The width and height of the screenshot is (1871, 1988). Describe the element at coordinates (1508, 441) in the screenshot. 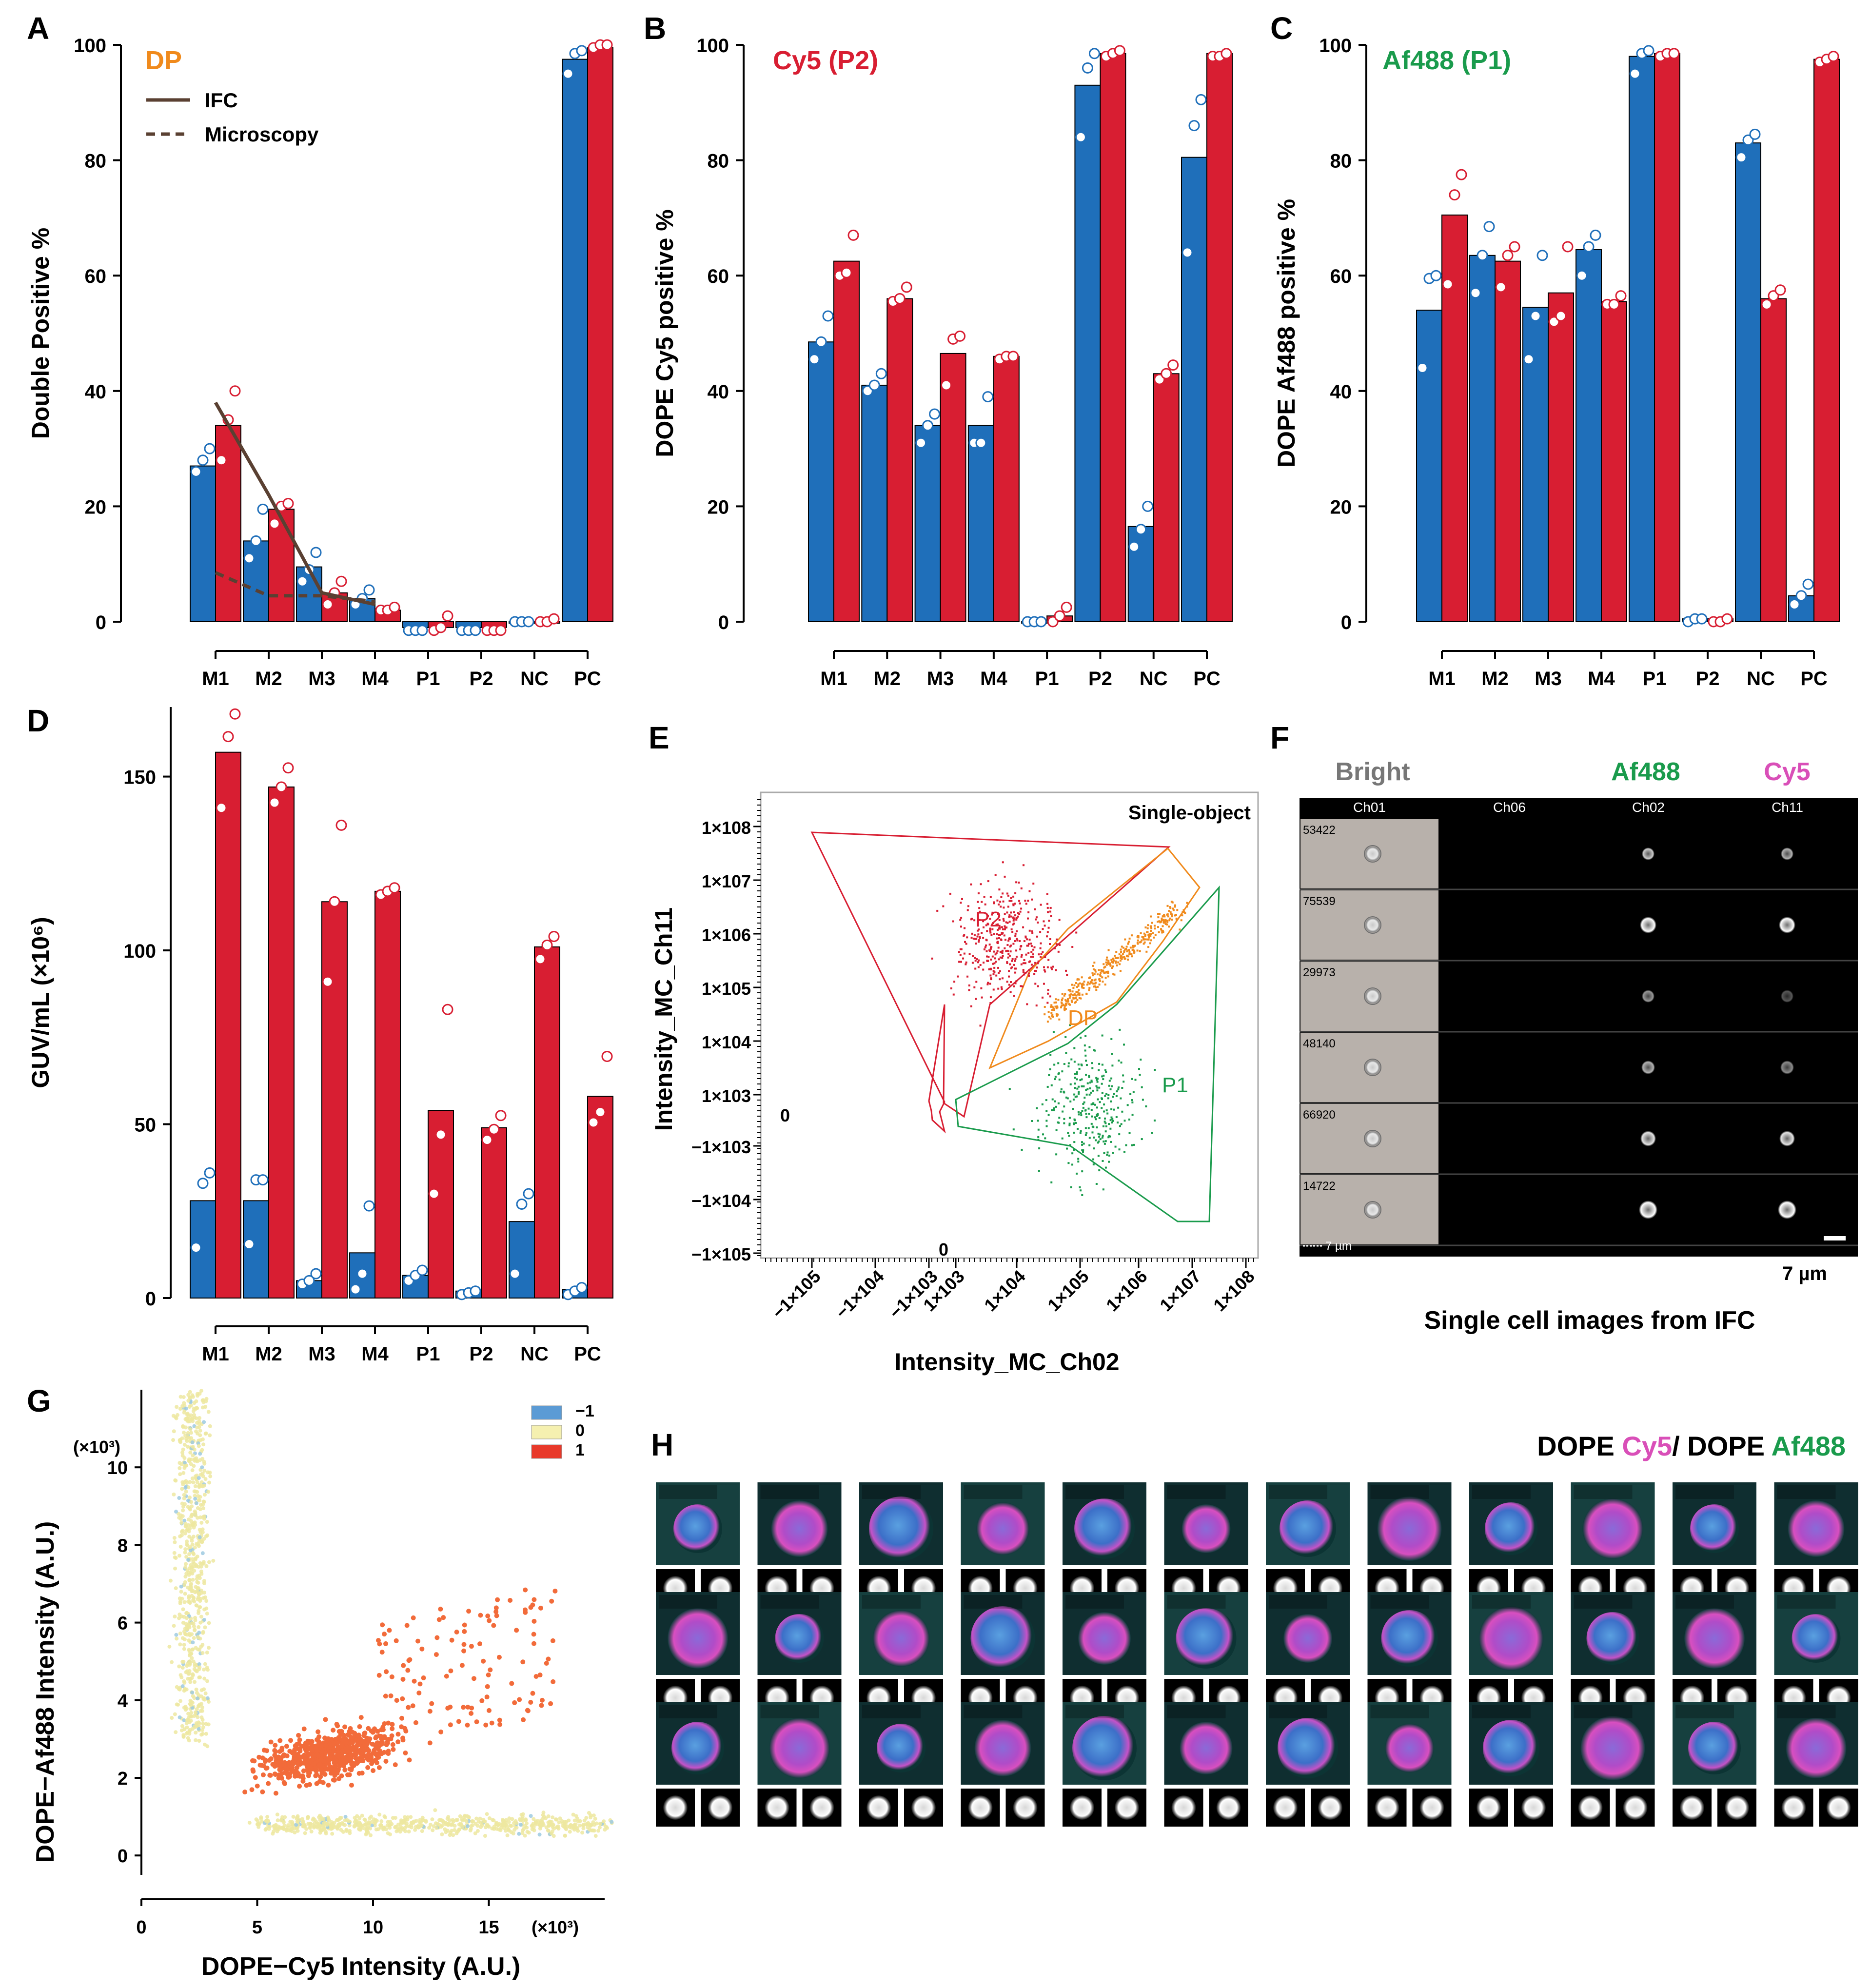

I see `bar-red` at that location.